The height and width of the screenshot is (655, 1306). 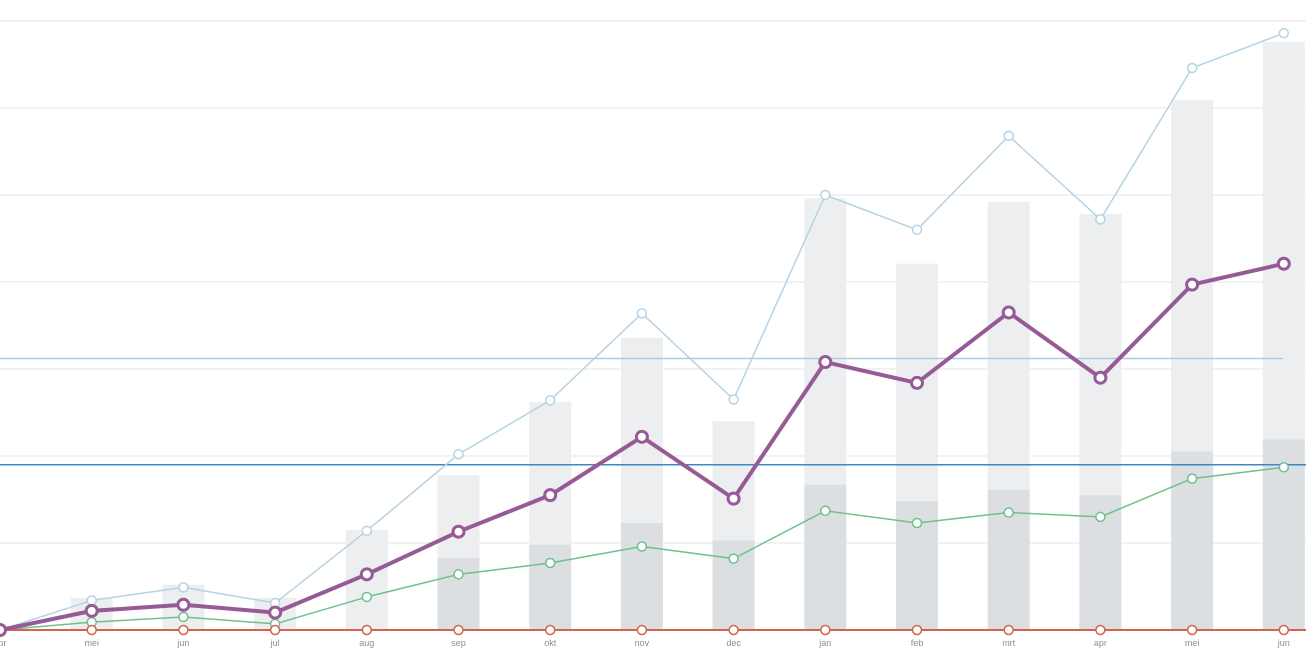 I want to click on x-tick-label: feb, so click(x=917, y=643).